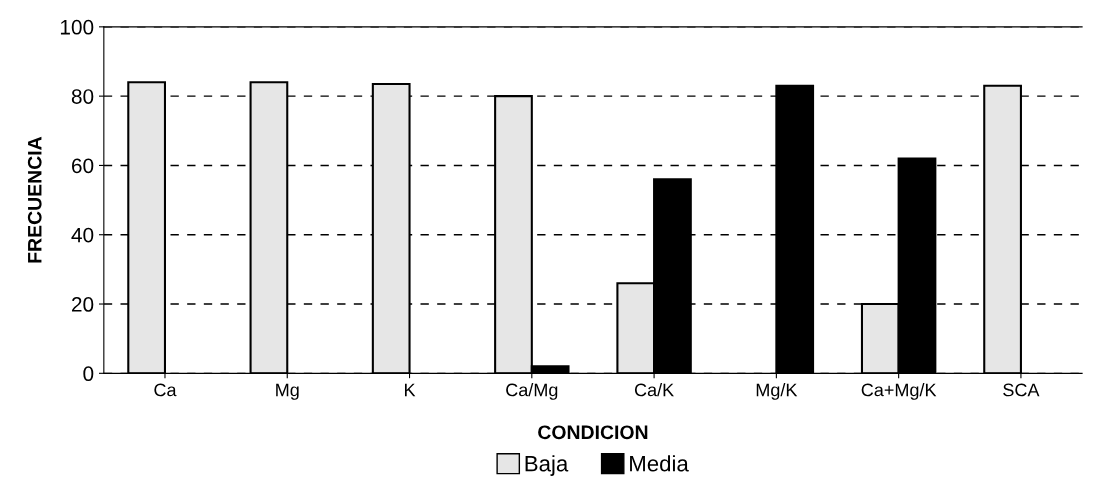  What do you see at coordinates (777, 391) in the screenshot?
I see `x-tick-label: Mg/K` at bounding box center [777, 391].